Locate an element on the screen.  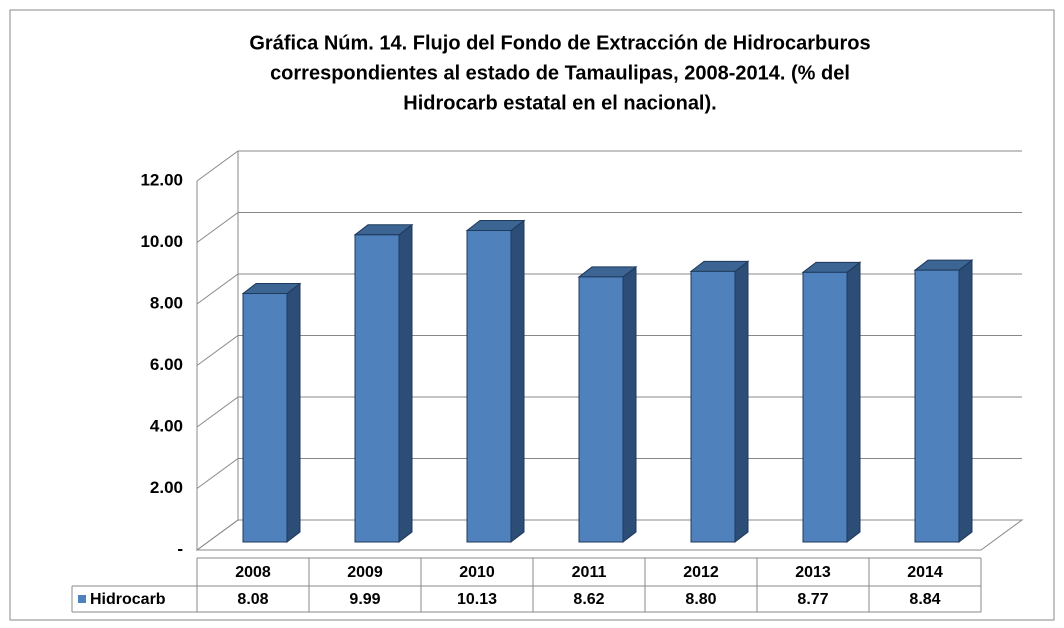
x-tick-label: 2011 is located at coordinates (589, 572).